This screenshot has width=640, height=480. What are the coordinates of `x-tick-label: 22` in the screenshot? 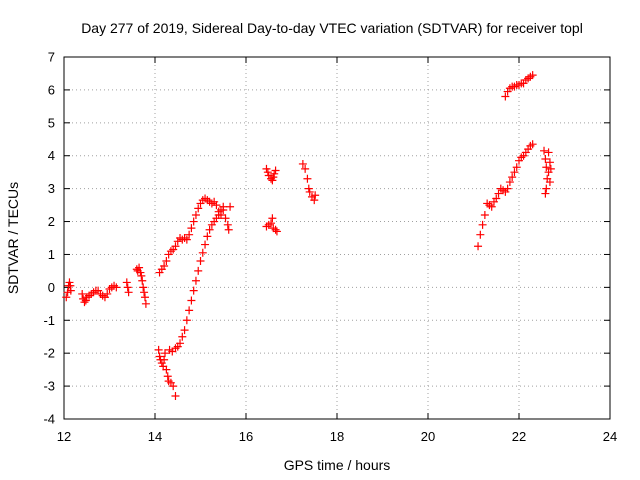 It's located at (519, 436).